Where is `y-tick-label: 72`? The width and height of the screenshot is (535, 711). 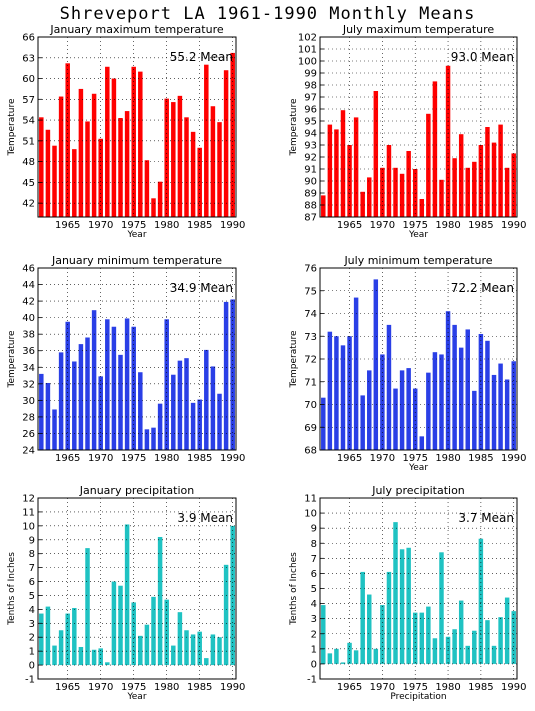
y-tick-label: 72 is located at coordinates (310, 360).